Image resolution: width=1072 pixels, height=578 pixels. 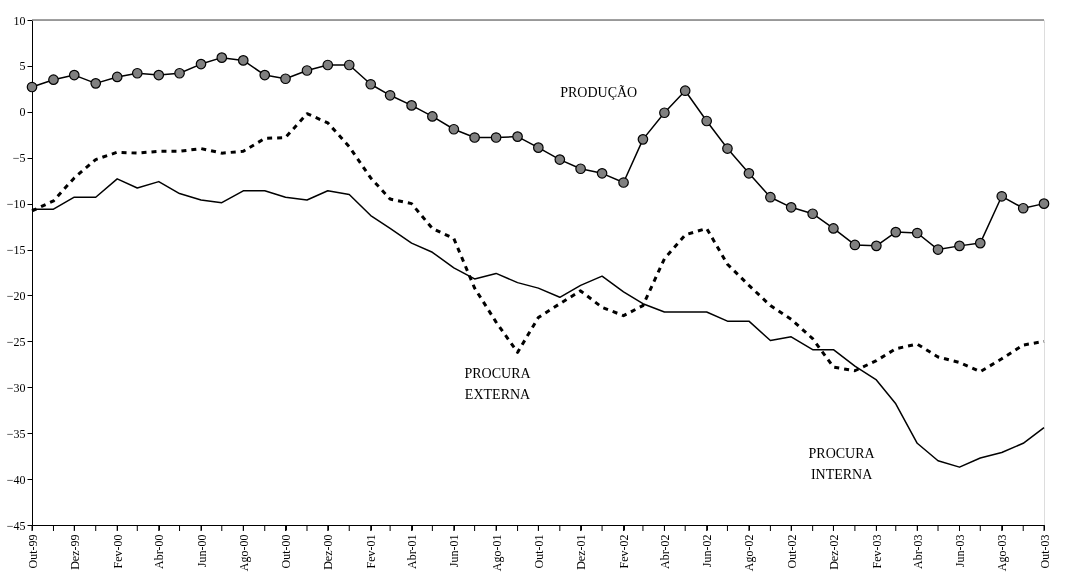 What do you see at coordinates (286, 551) in the screenshot?
I see `x-tick-label: Out-00` at bounding box center [286, 551].